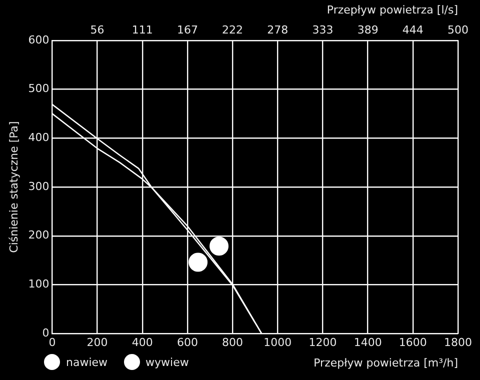 This screenshot has height=380, width=480. I want to click on x-tick-label: 1000, so click(278, 343).